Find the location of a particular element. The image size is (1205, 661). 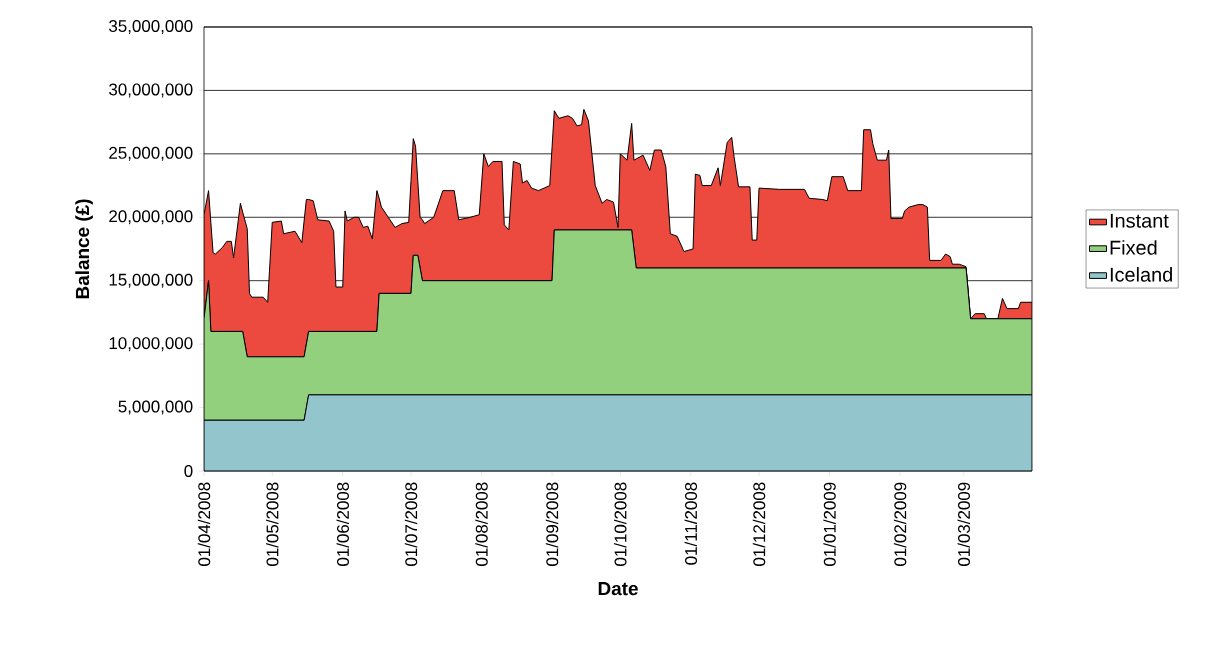

y-tick-label: 20,000,000 is located at coordinates (151, 217).